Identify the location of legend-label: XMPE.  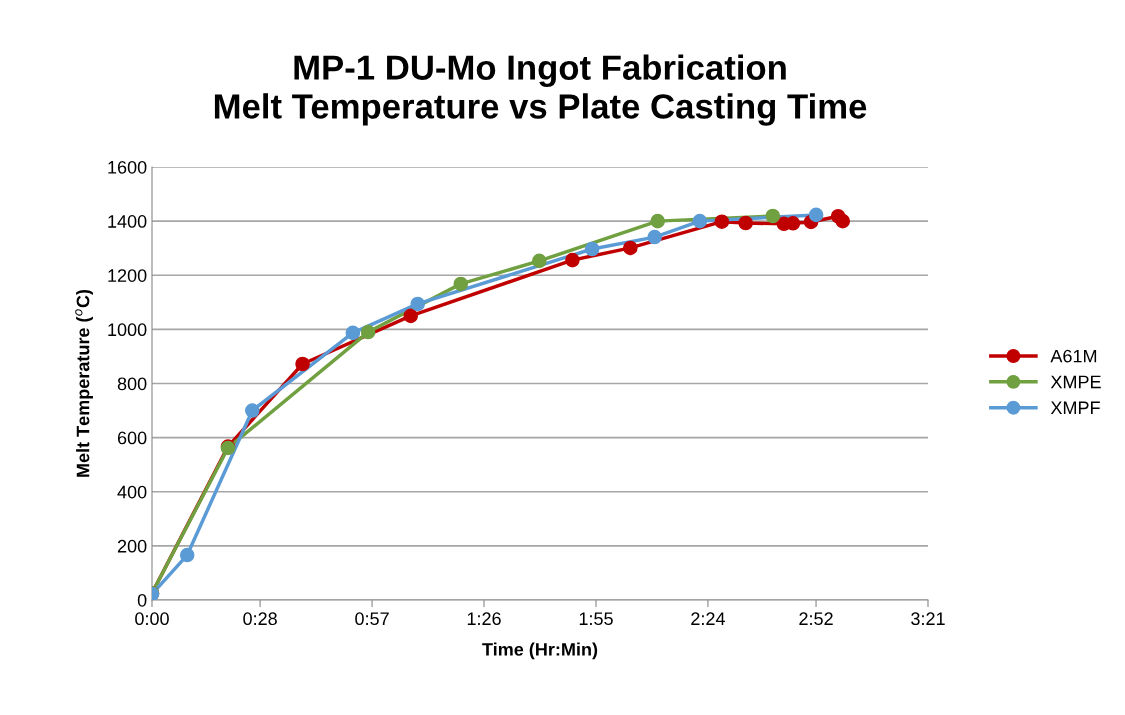
(1075, 382).